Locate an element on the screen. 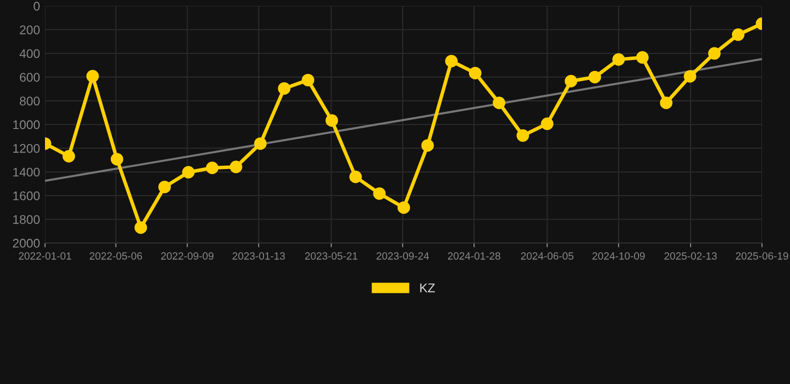 This screenshot has height=384, width=790. x-tick-label: 2023-05-21 is located at coordinates (331, 256).